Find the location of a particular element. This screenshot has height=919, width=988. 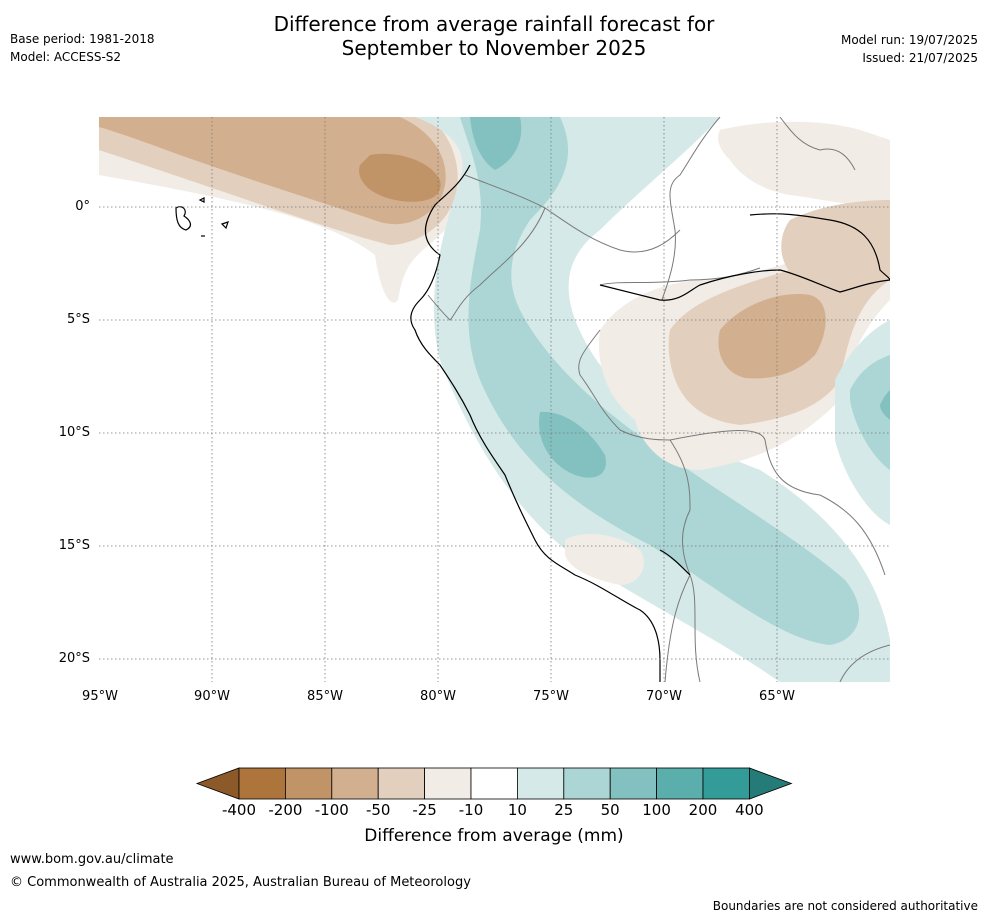

colorbar-tick-label: 100 is located at coordinates (656, 810).